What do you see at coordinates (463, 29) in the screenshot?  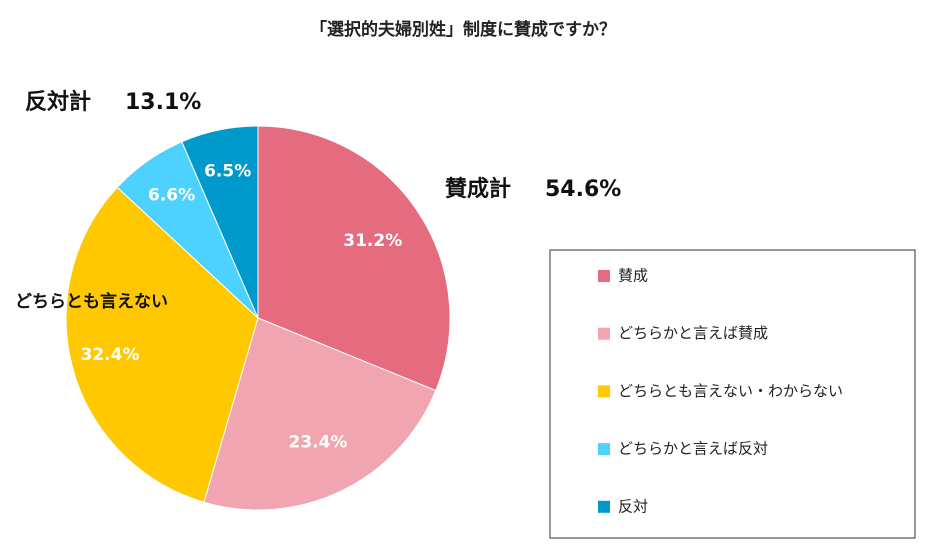 I see `chart-title: 「選択的夫婦別姓」制度に賛成ですか？` at bounding box center [463, 29].